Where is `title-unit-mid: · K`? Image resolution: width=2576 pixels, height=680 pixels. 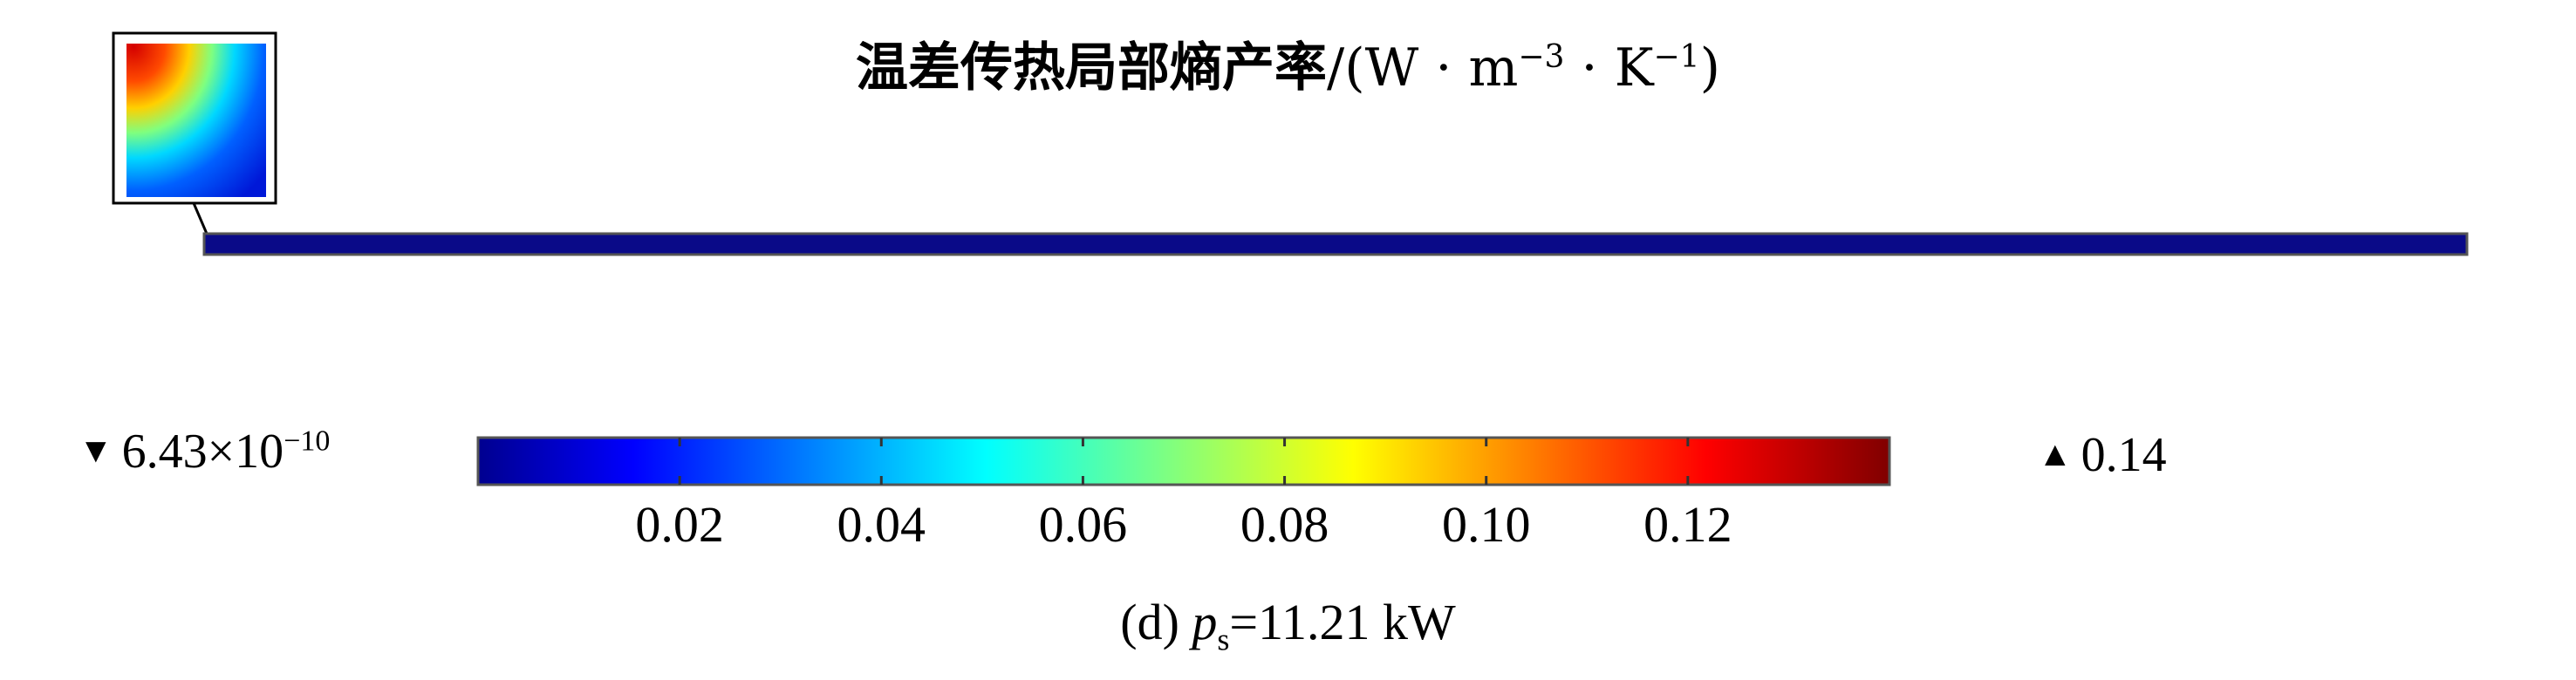
title-unit-mid: · K is located at coordinates (1617, 68).